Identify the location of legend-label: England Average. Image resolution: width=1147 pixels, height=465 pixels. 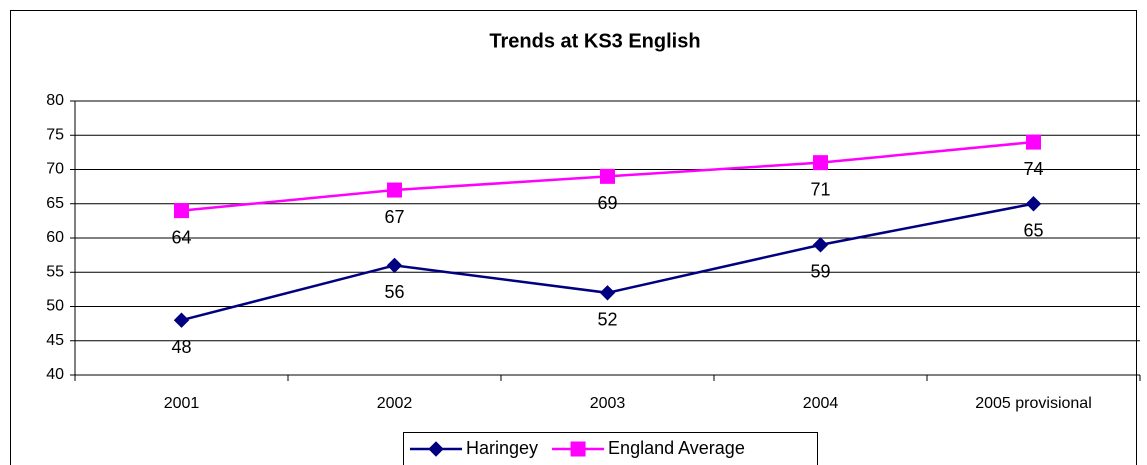
(676, 448).